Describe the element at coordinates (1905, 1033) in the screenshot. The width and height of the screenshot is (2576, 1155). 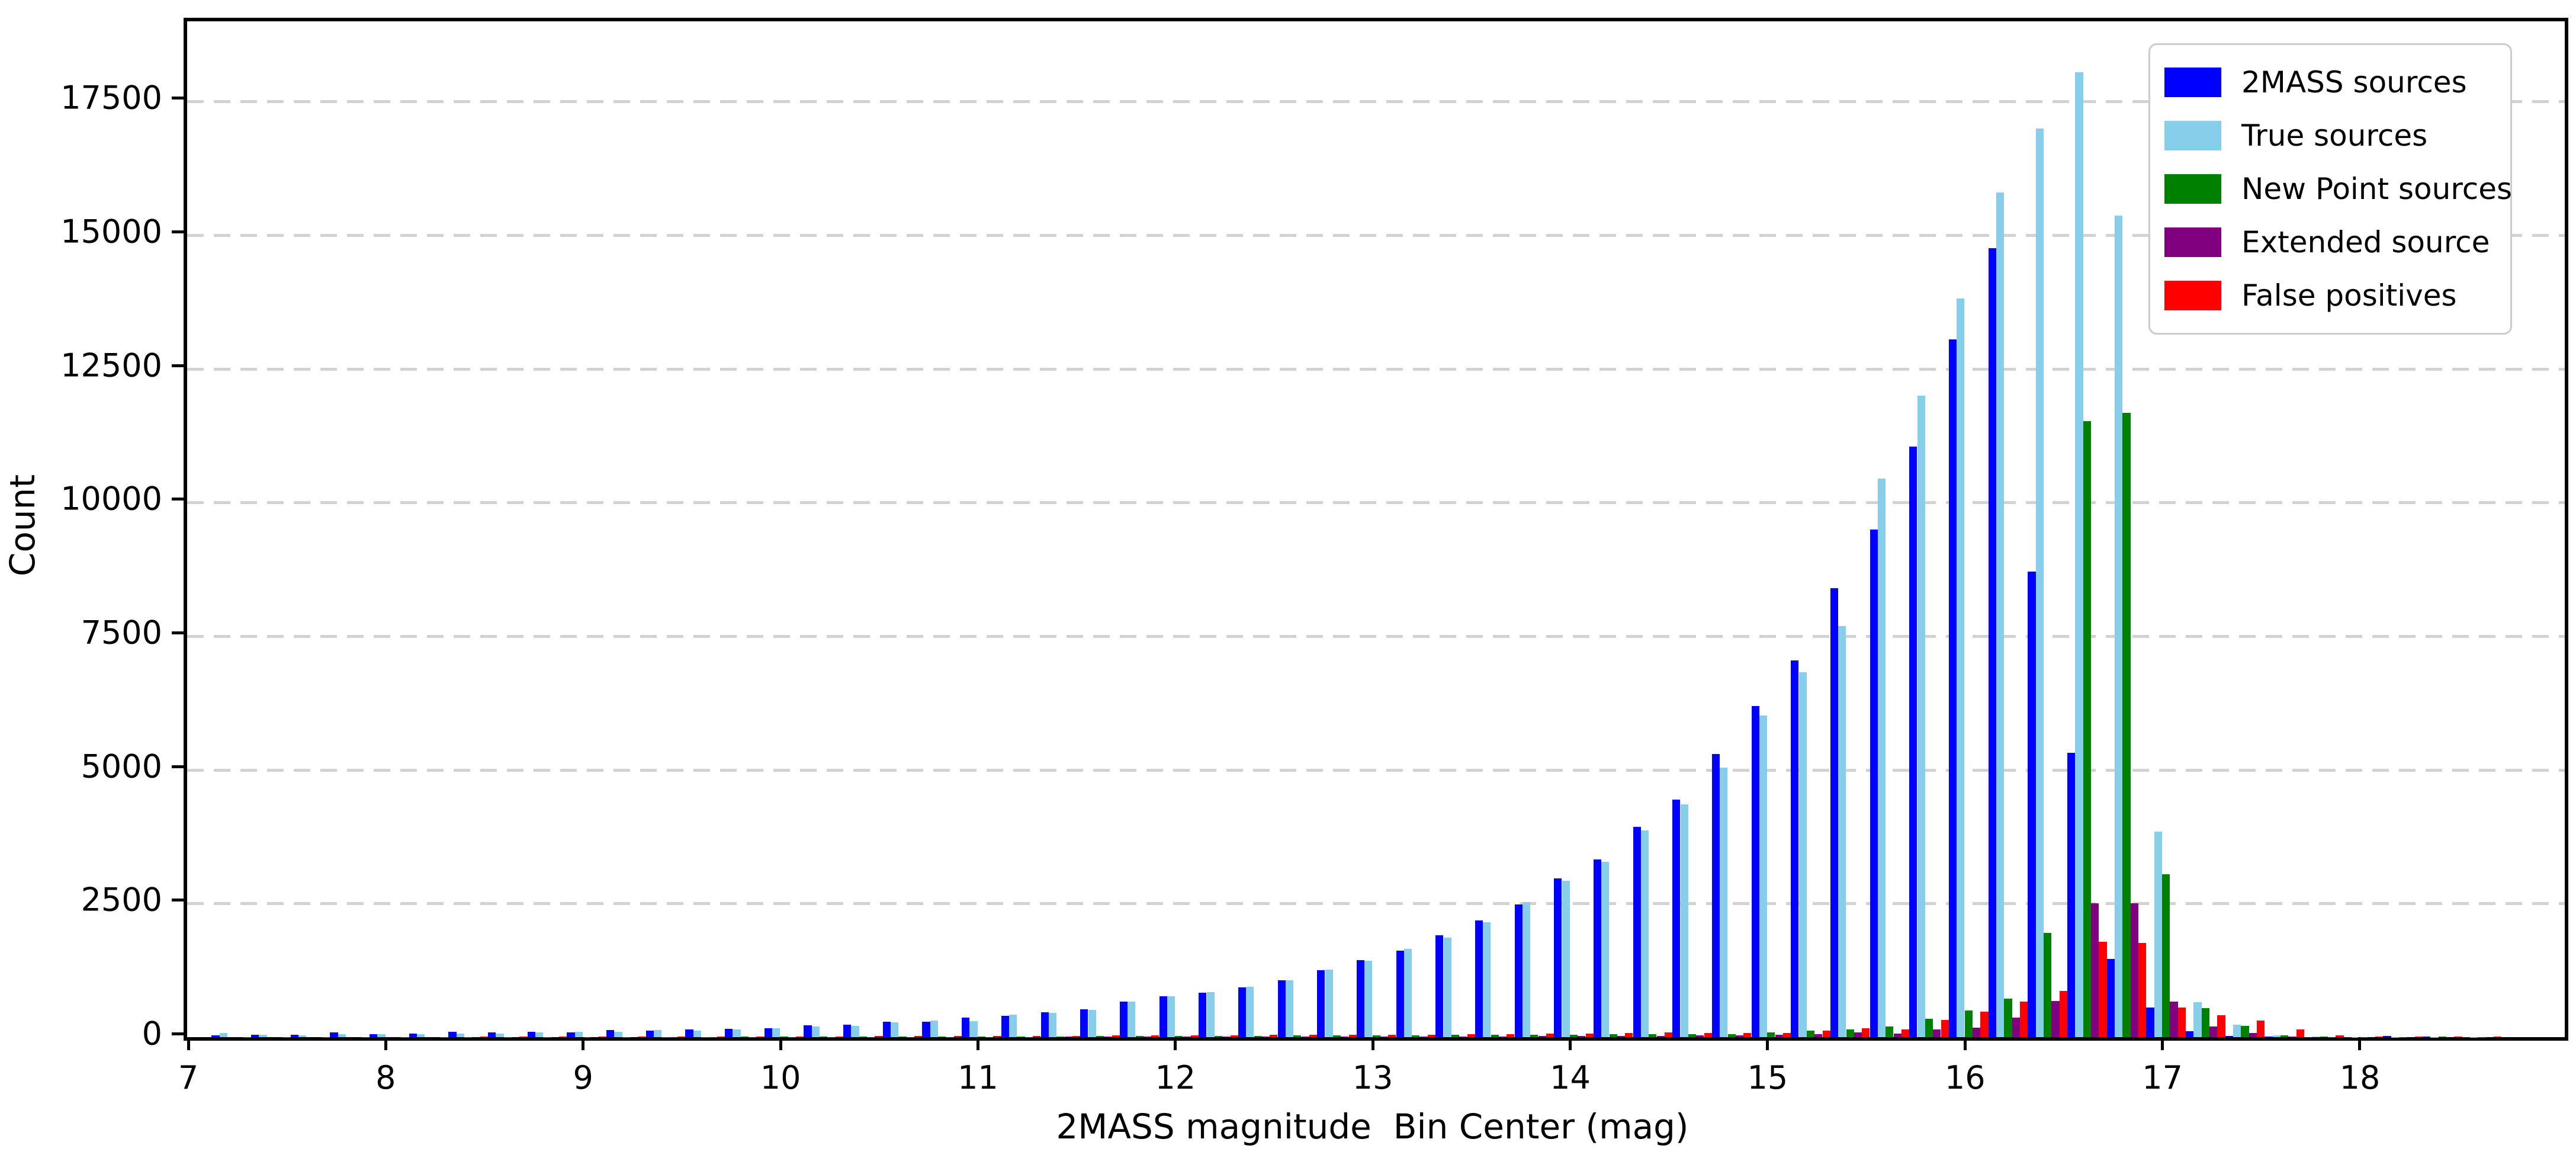
I see `bar-false-positives-15.6` at that location.